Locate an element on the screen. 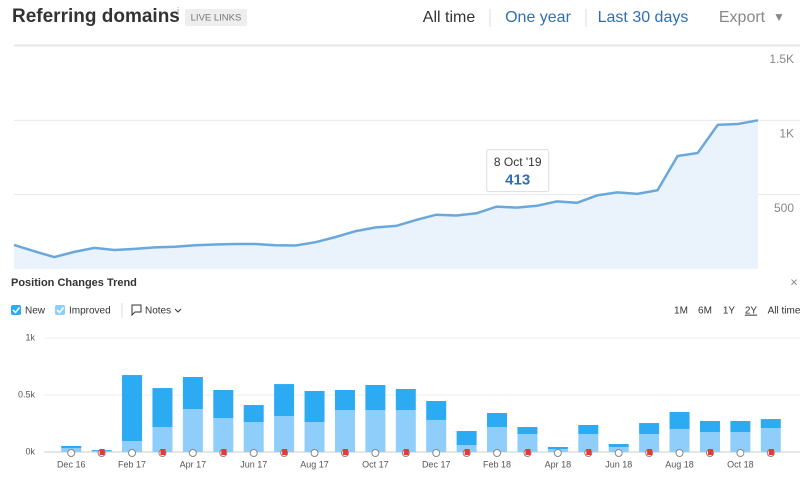  range-1m: 1M is located at coordinates (681, 311).